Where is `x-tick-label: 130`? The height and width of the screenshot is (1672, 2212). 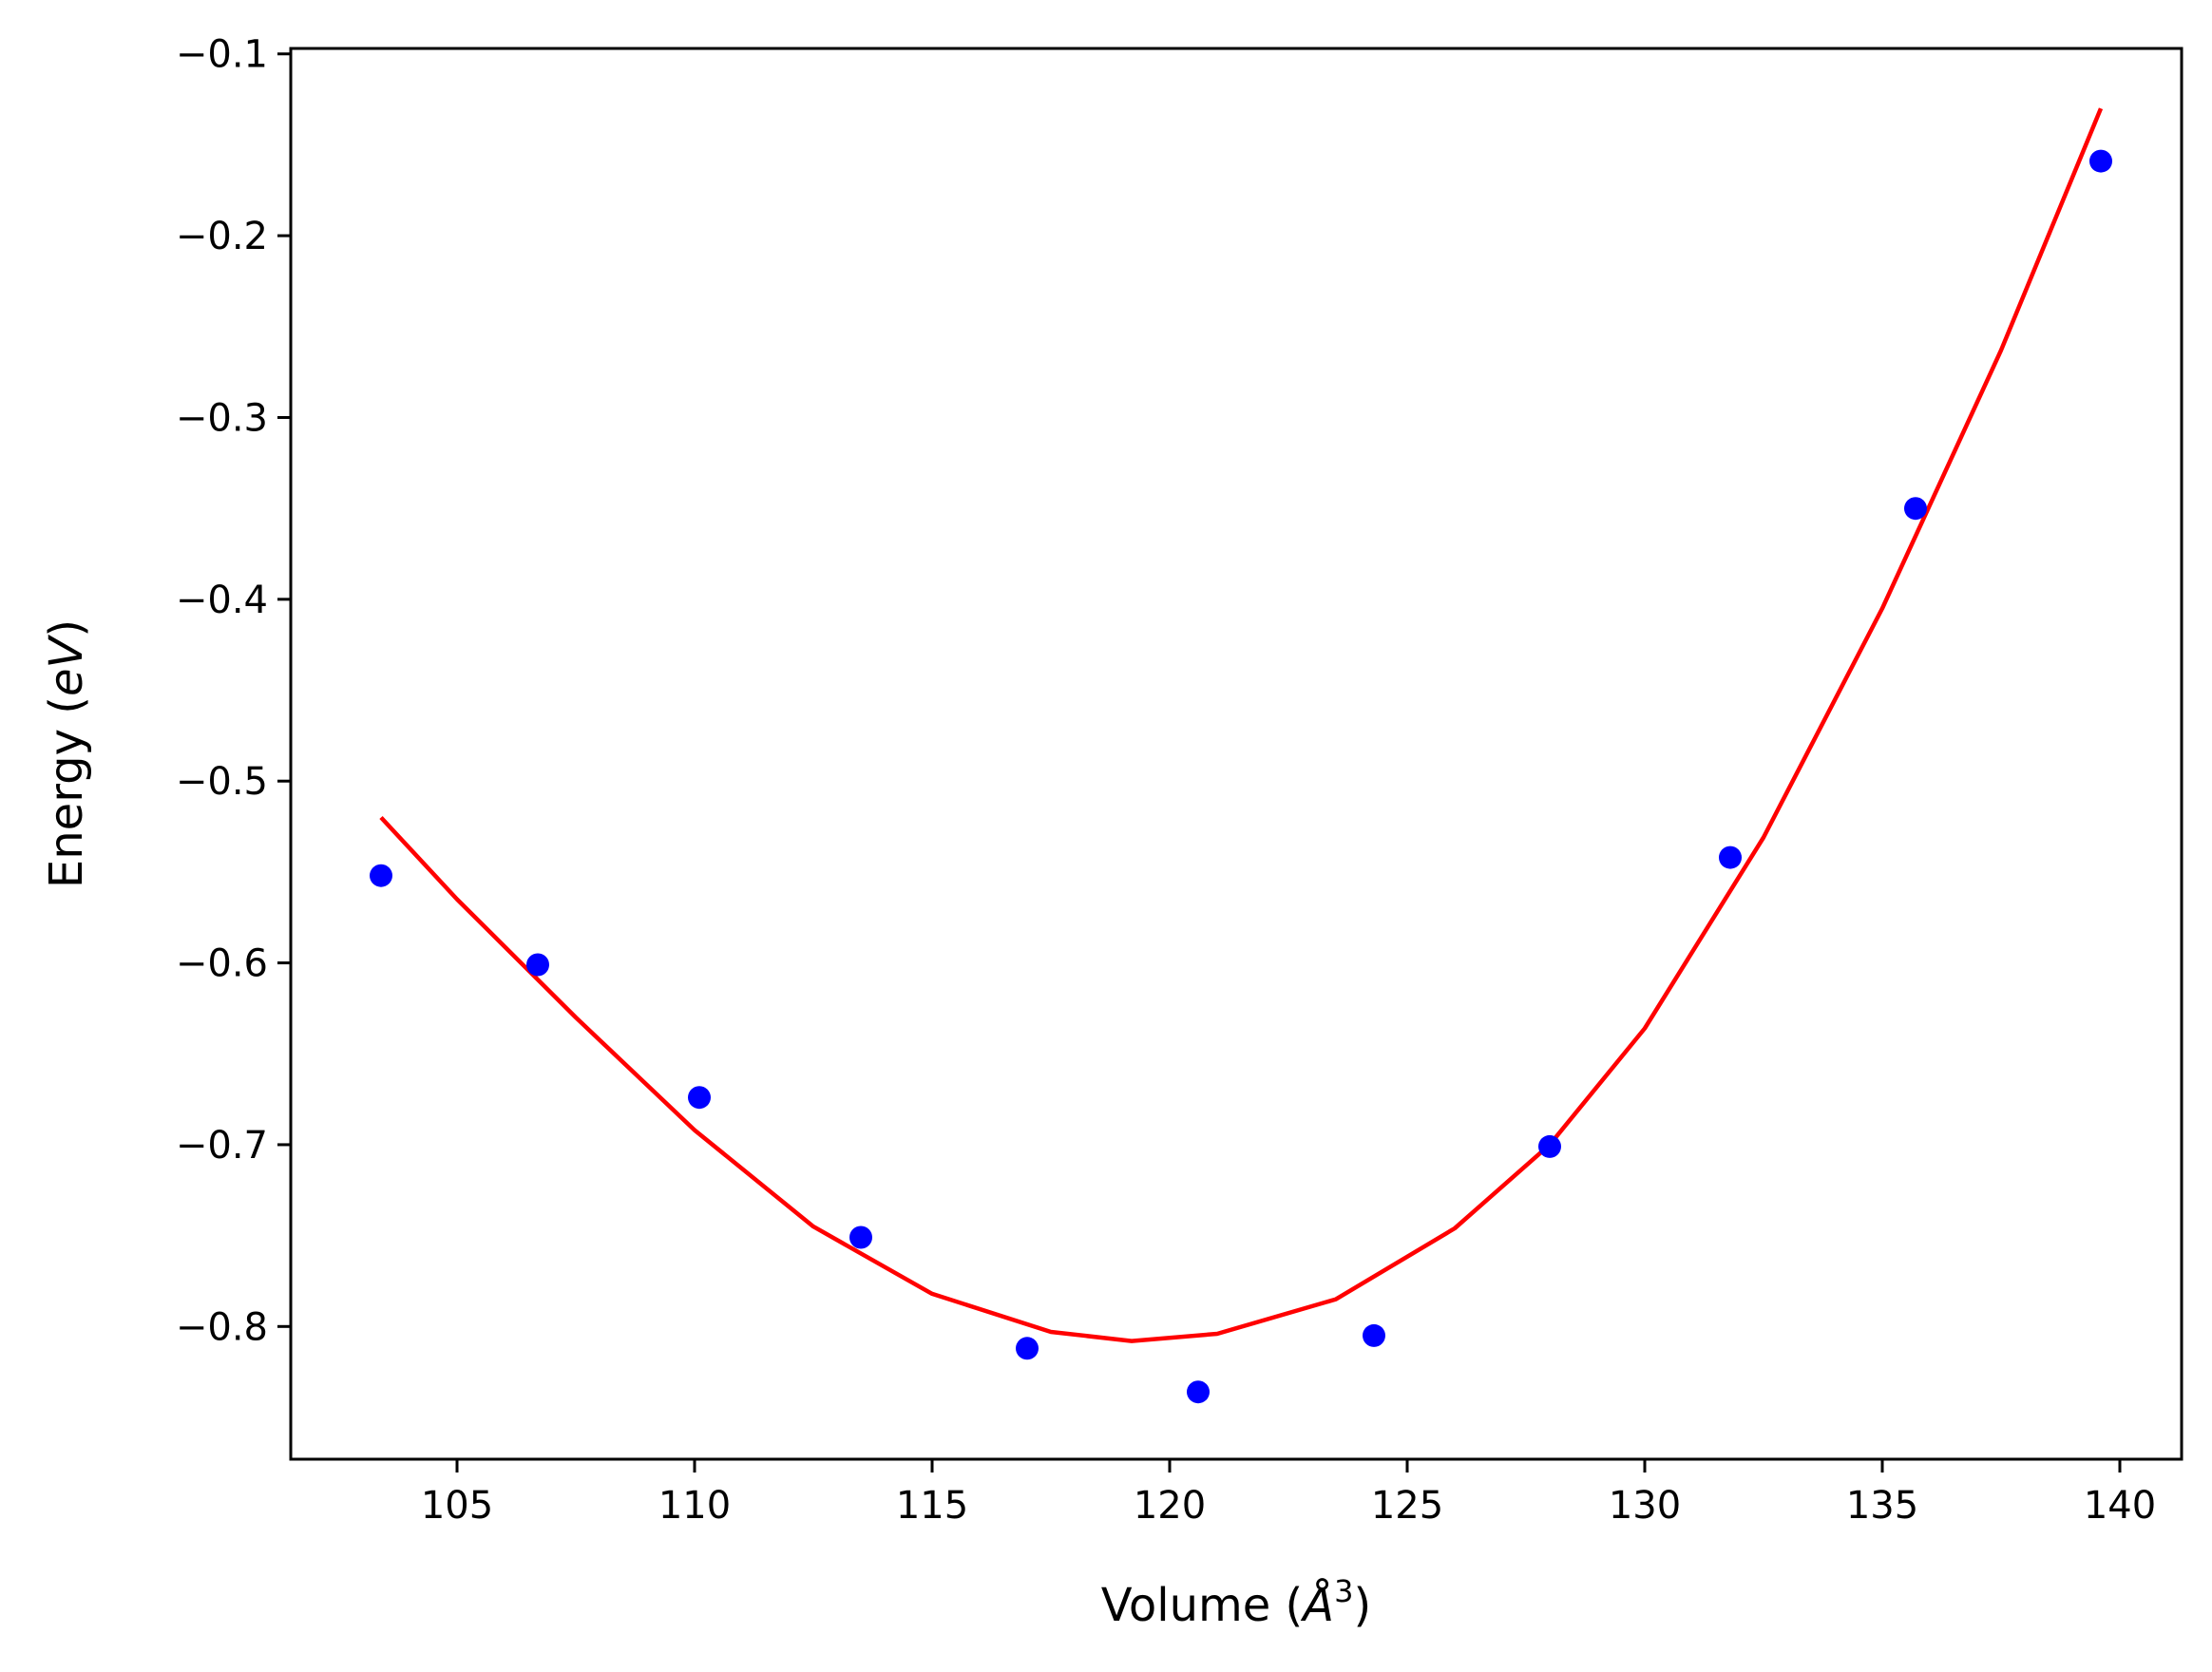 x-tick-label: 130 is located at coordinates (1645, 1506).